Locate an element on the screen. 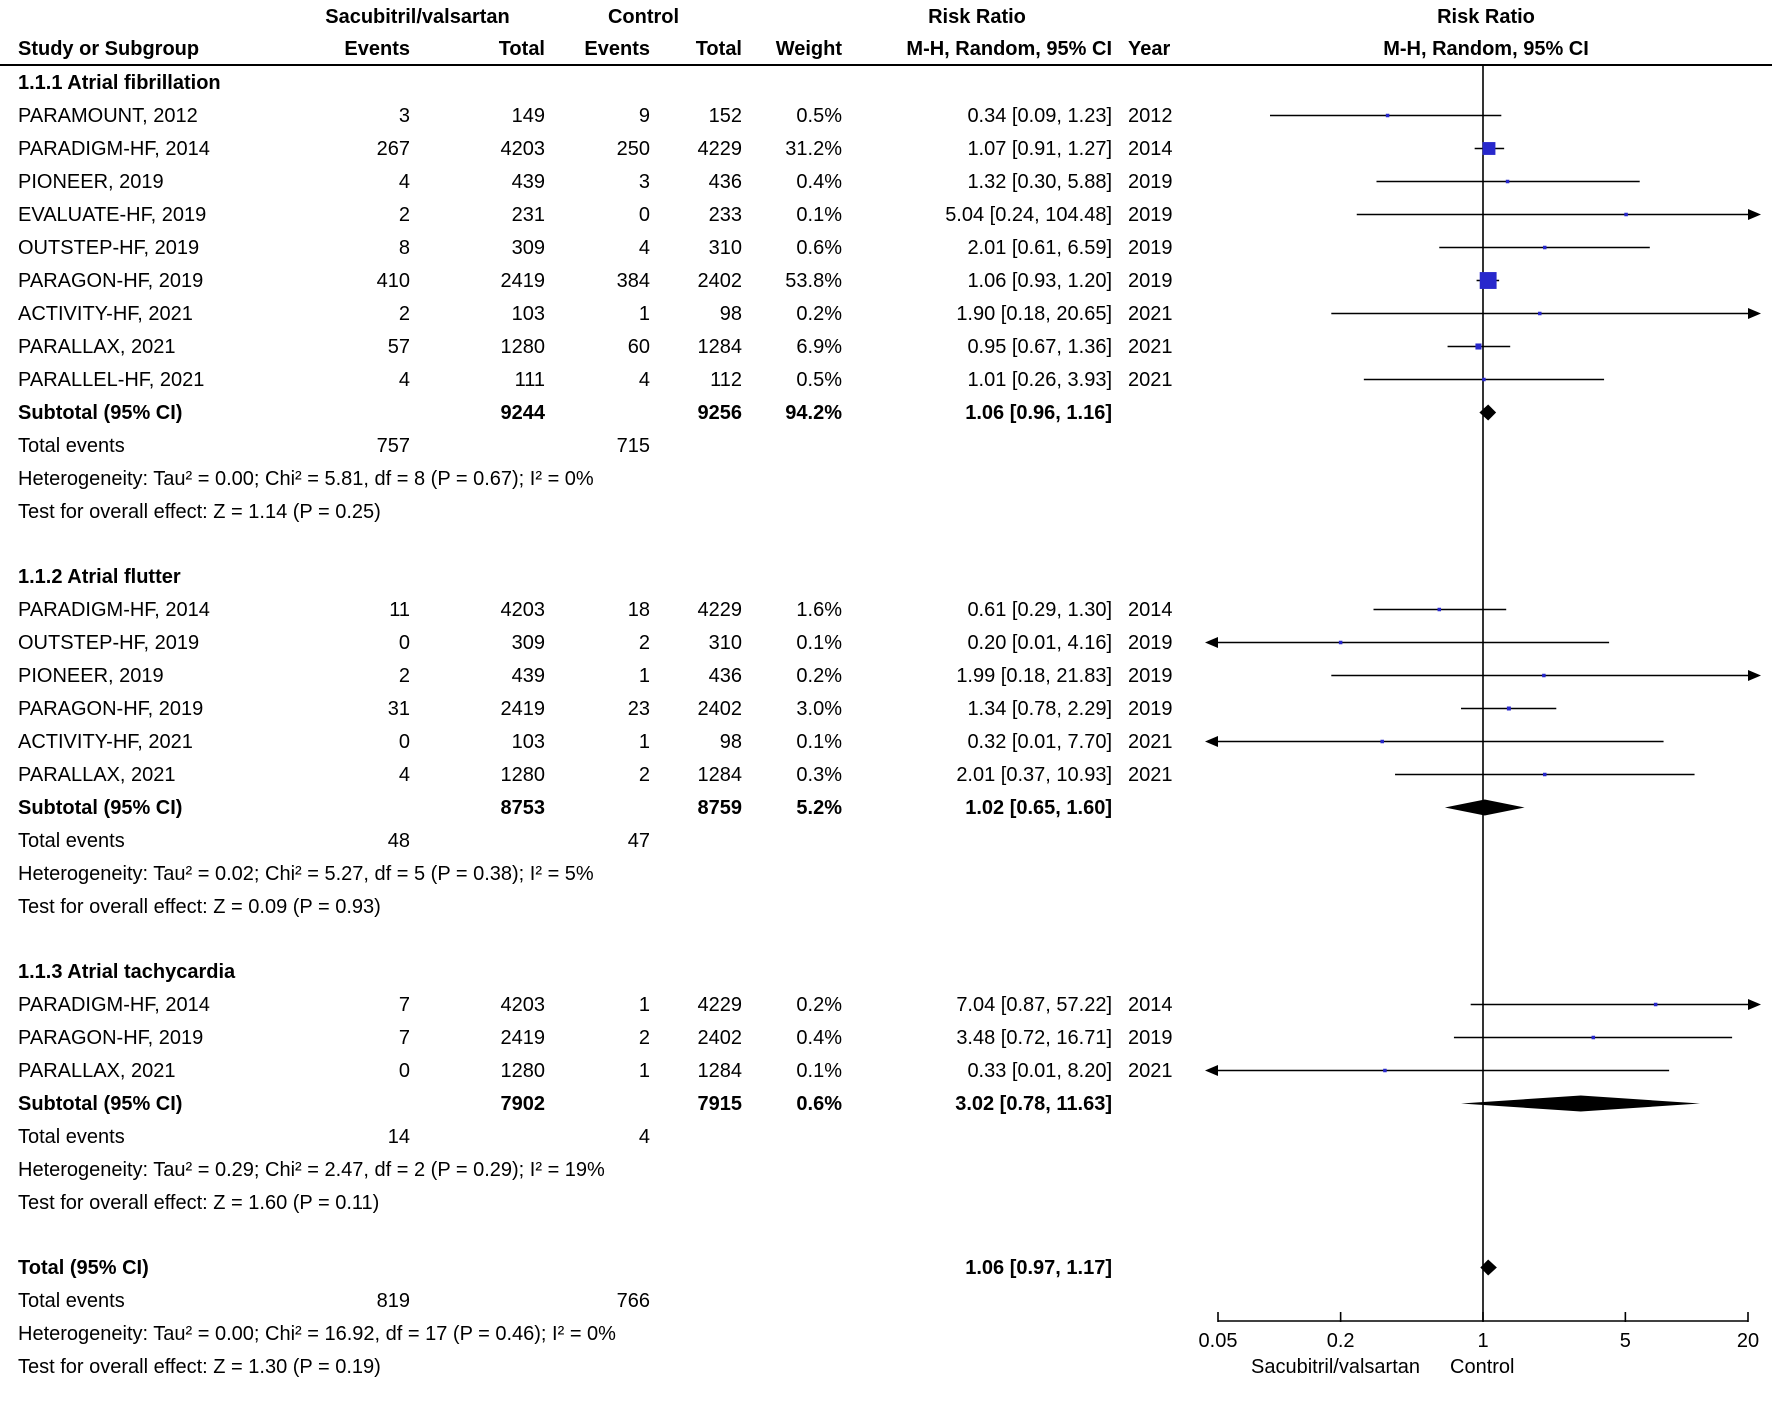 This screenshot has width=1772, height=1403. study-name: PARALLEL-HF, 2021 is located at coordinates (111, 379).